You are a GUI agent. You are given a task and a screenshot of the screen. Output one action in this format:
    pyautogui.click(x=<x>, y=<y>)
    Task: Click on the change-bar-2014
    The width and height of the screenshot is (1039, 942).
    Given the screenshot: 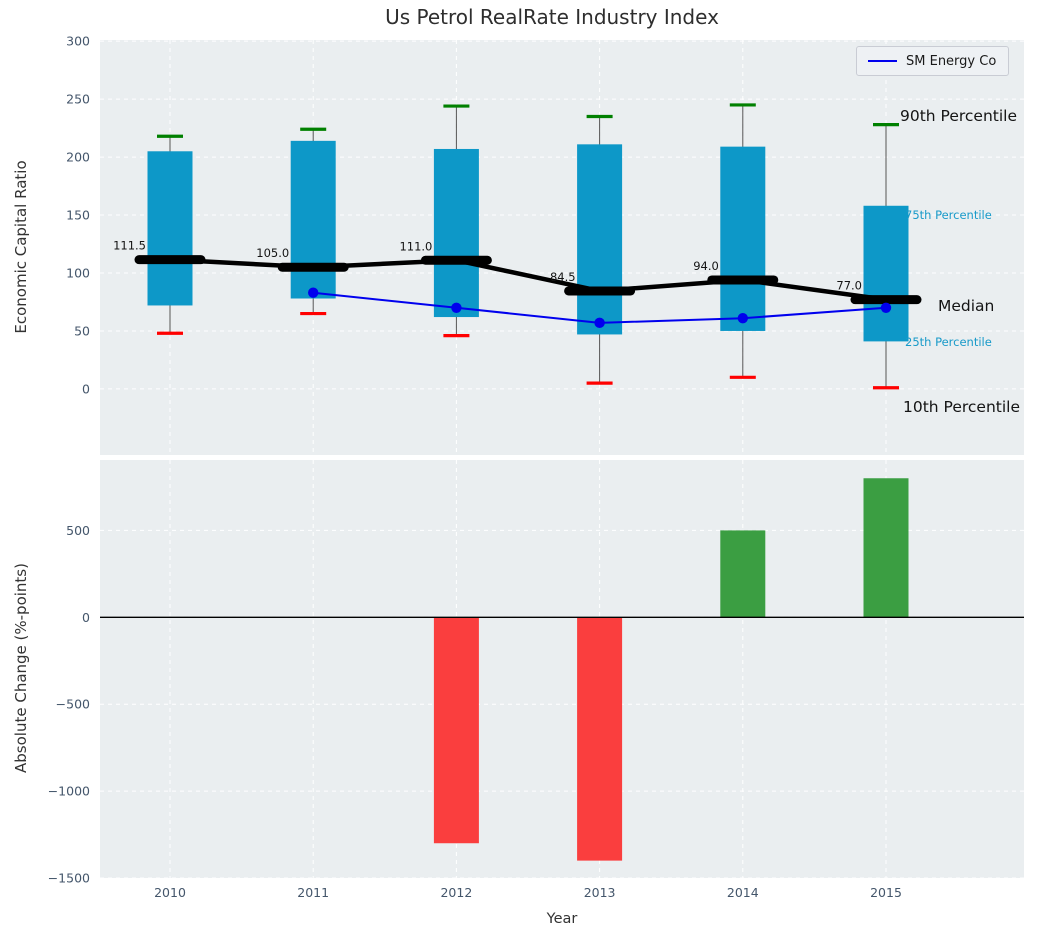 What is the action you would take?
    pyautogui.click(x=743, y=574)
    